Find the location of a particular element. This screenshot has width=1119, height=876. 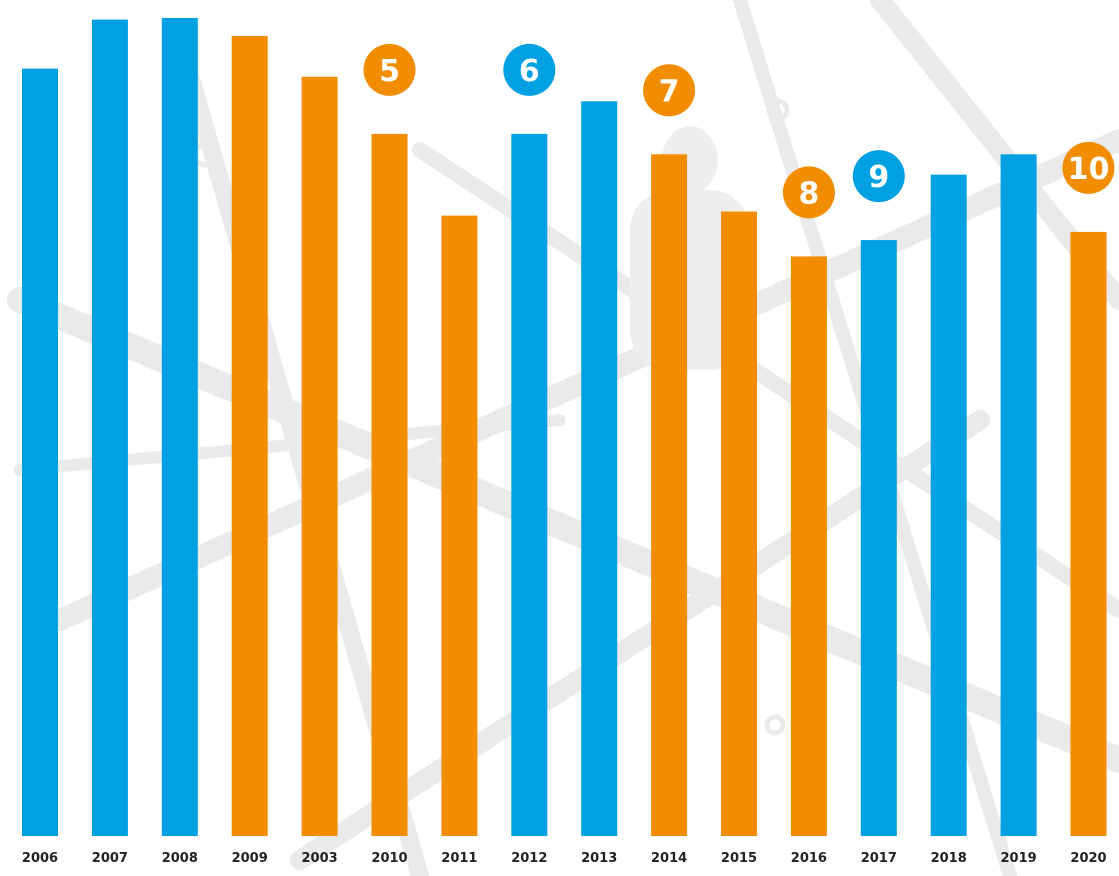

tick-label-2014: 2014 is located at coordinates (669, 858).